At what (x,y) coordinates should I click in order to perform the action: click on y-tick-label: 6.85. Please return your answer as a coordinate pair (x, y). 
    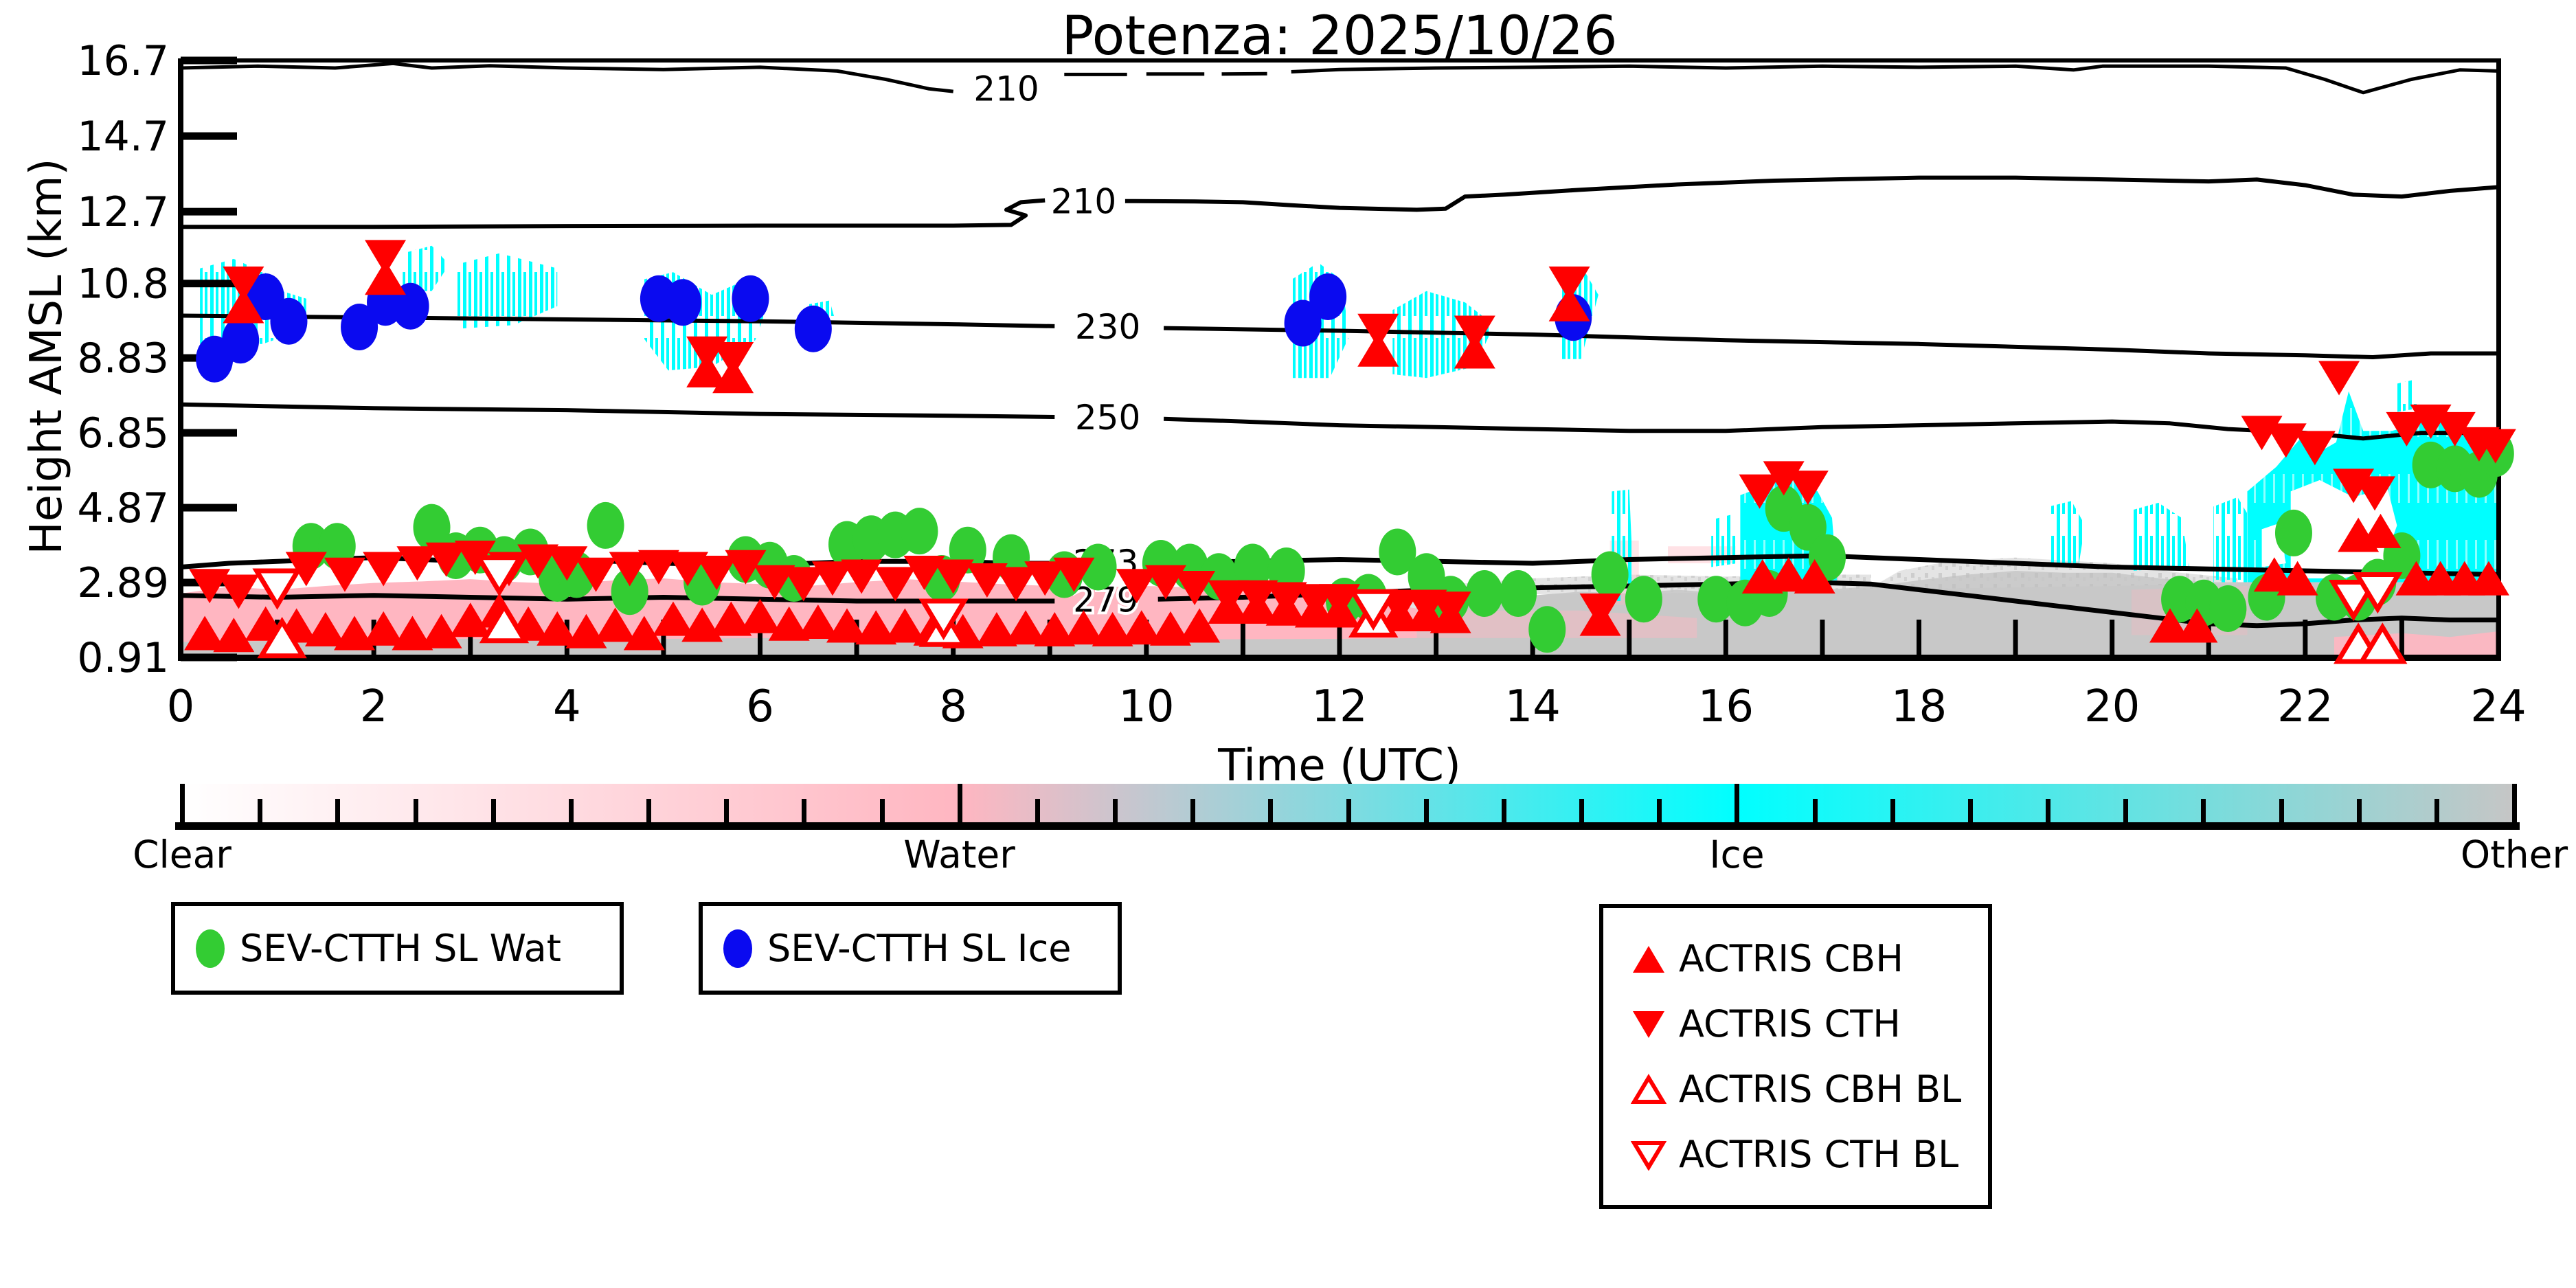
    Looking at the image, I should click on (123, 433).